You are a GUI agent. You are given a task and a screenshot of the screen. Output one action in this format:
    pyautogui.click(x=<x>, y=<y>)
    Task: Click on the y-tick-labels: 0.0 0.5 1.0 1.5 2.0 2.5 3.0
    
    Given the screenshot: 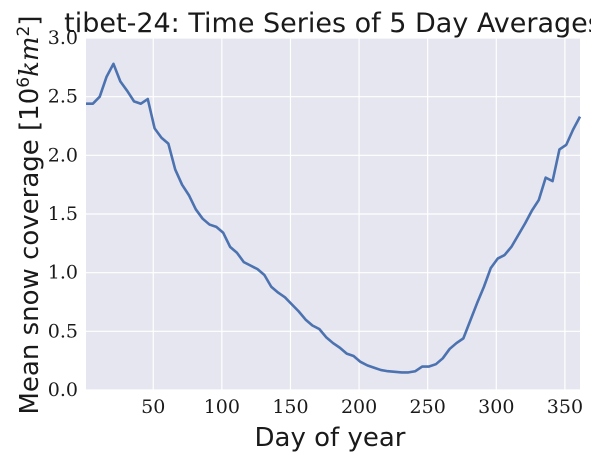 What is the action you would take?
    pyautogui.click(x=63, y=214)
    